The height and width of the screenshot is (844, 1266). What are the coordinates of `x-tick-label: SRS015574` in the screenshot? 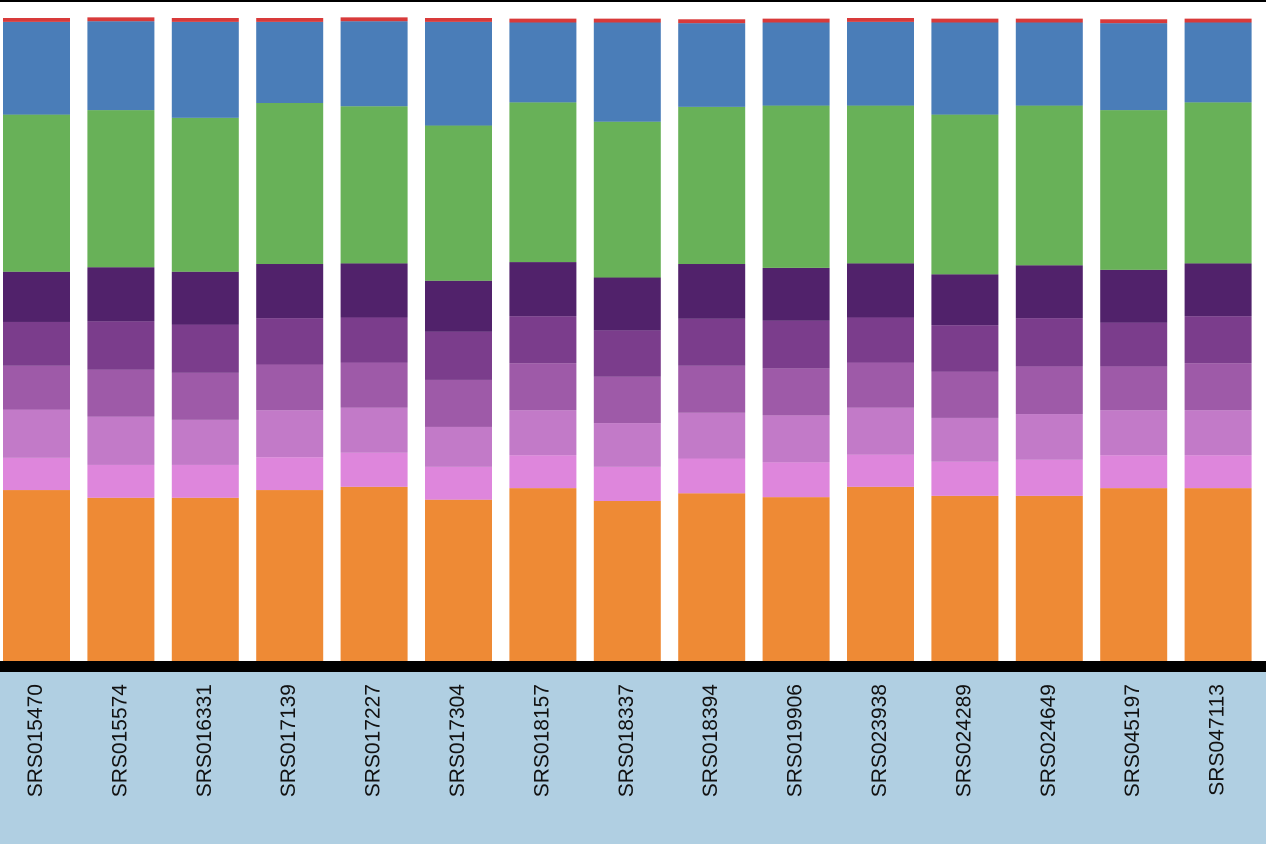 It's located at (119, 741).